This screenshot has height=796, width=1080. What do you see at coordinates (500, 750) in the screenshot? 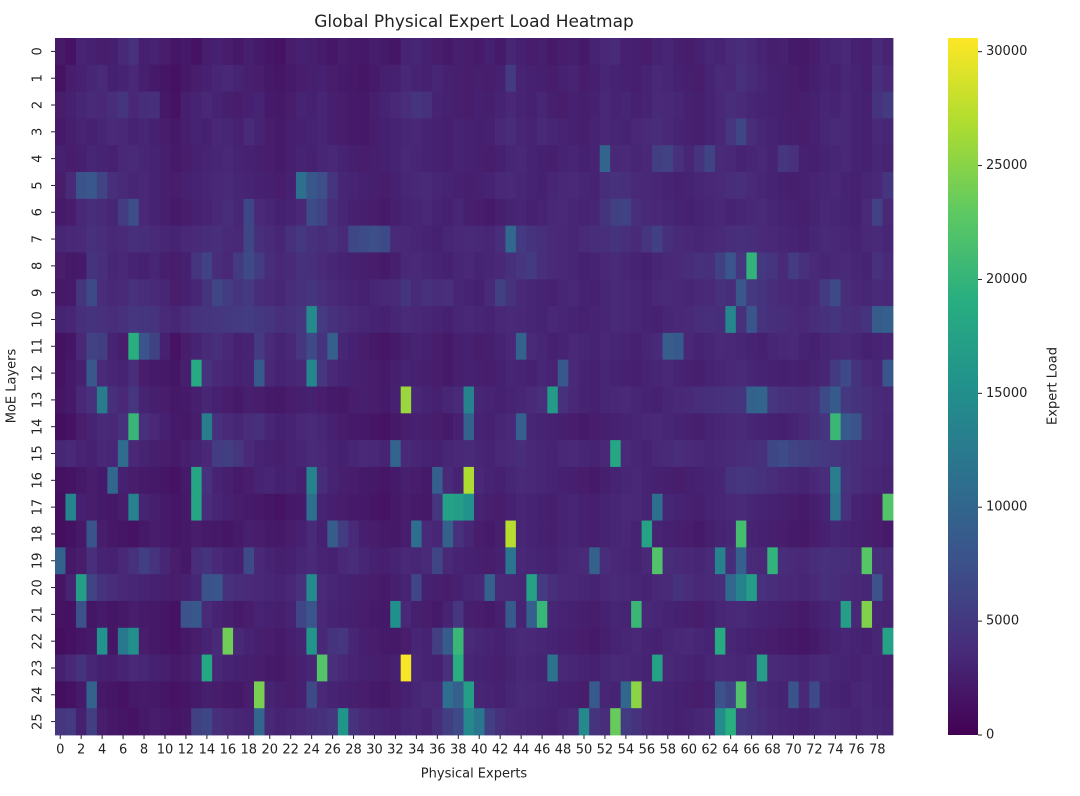
I see `x-tick-label: 42` at bounding box center [500, 750].